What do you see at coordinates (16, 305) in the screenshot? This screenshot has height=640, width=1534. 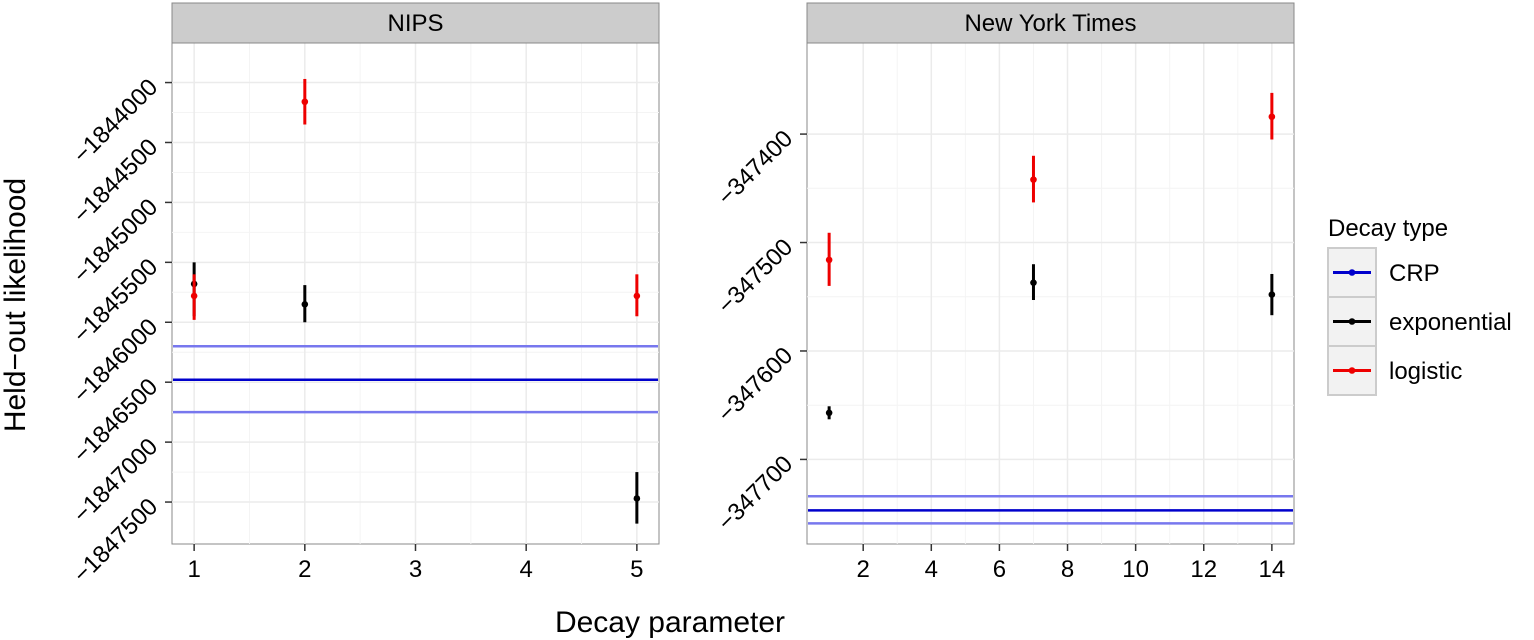 I see `y-axis-label: Held−out likelihood` at bounding box center [16, 305].